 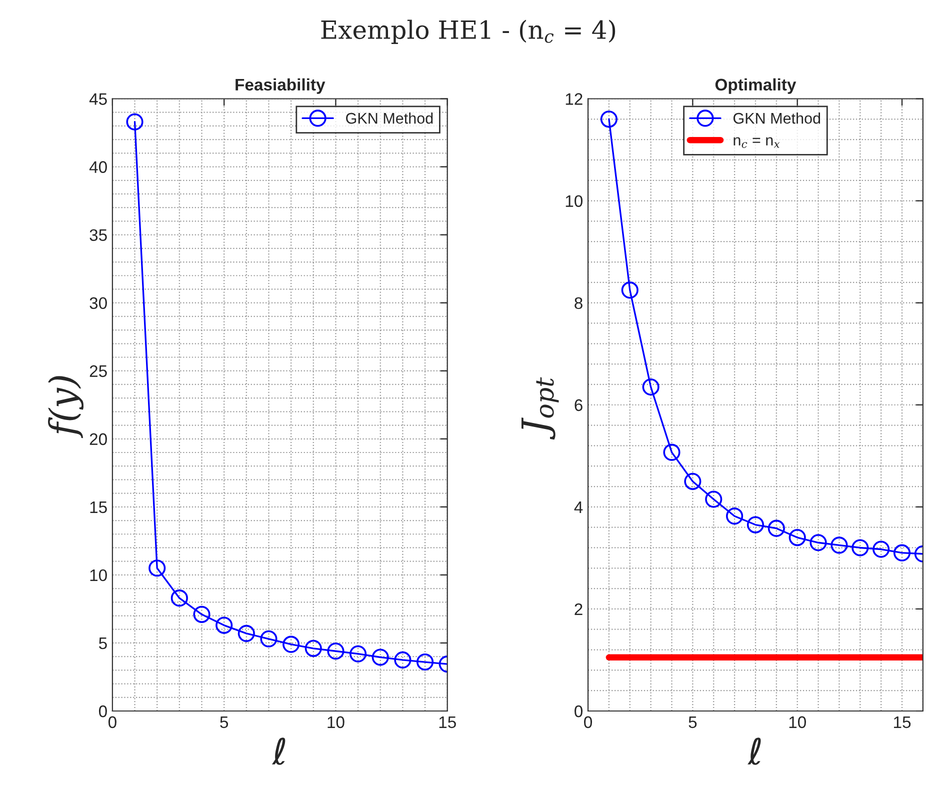 I want to click on y-tick-label: 35, so click(x=98, y=235).